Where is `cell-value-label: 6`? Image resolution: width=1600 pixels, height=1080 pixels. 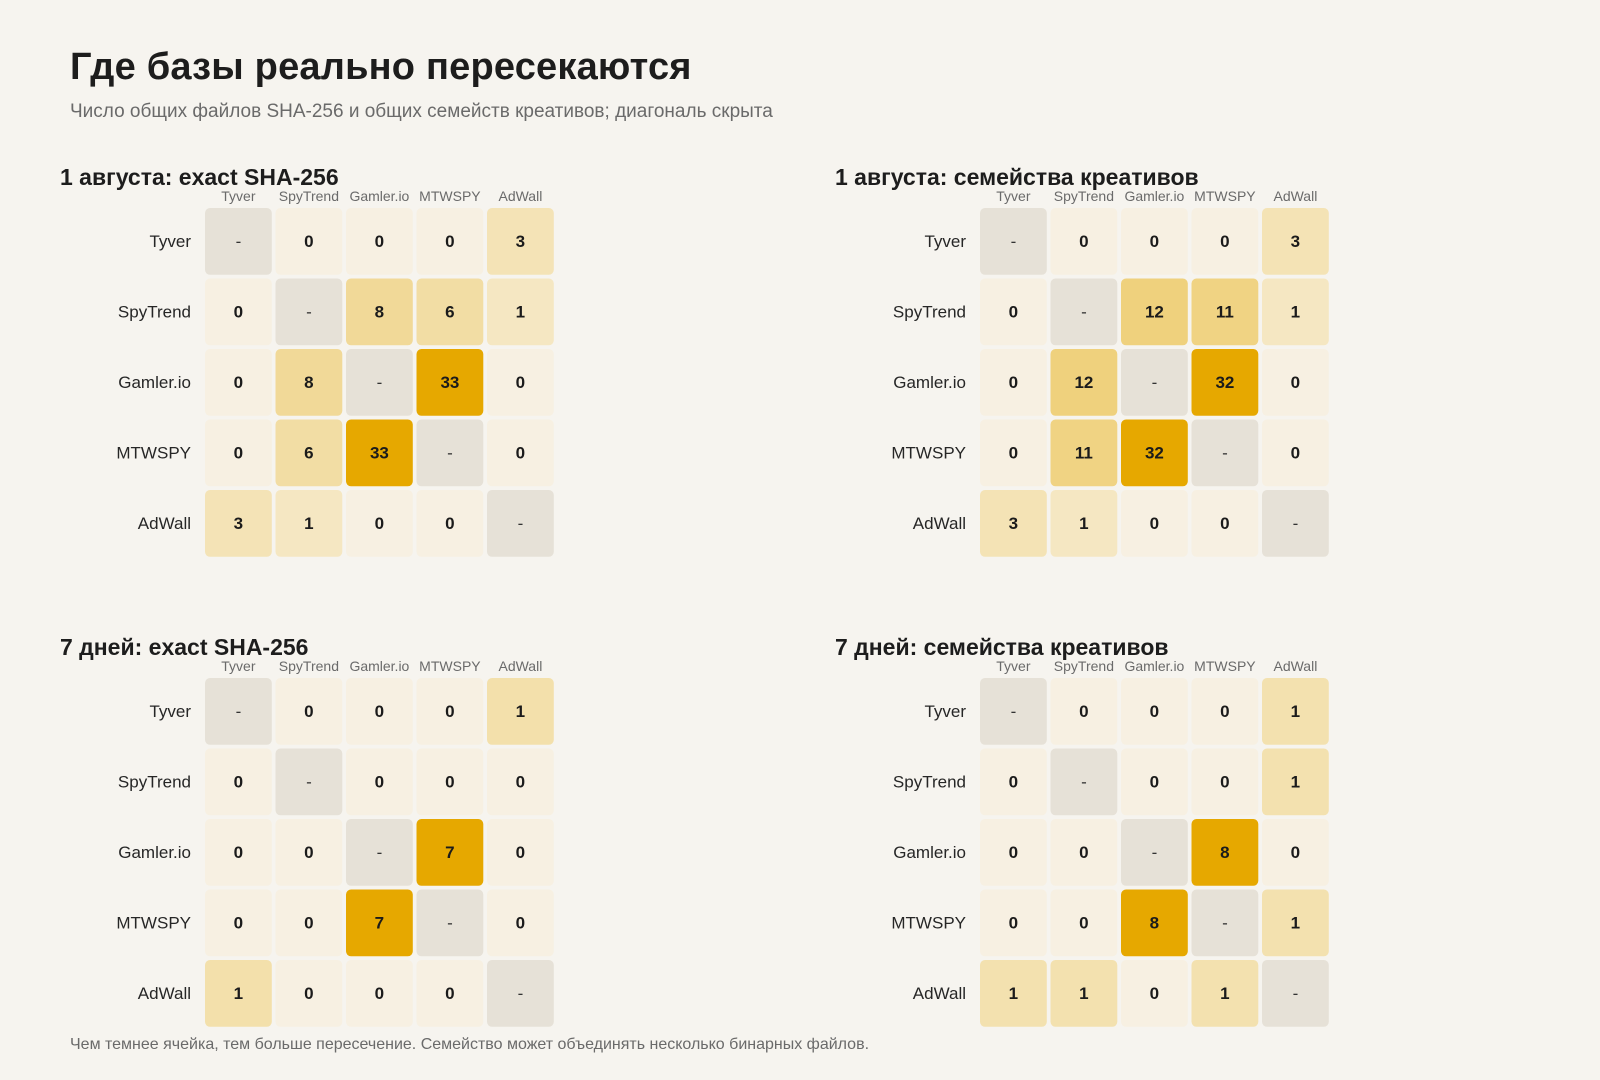
cell-value-label: 6 is located at coordinates (449, 311).